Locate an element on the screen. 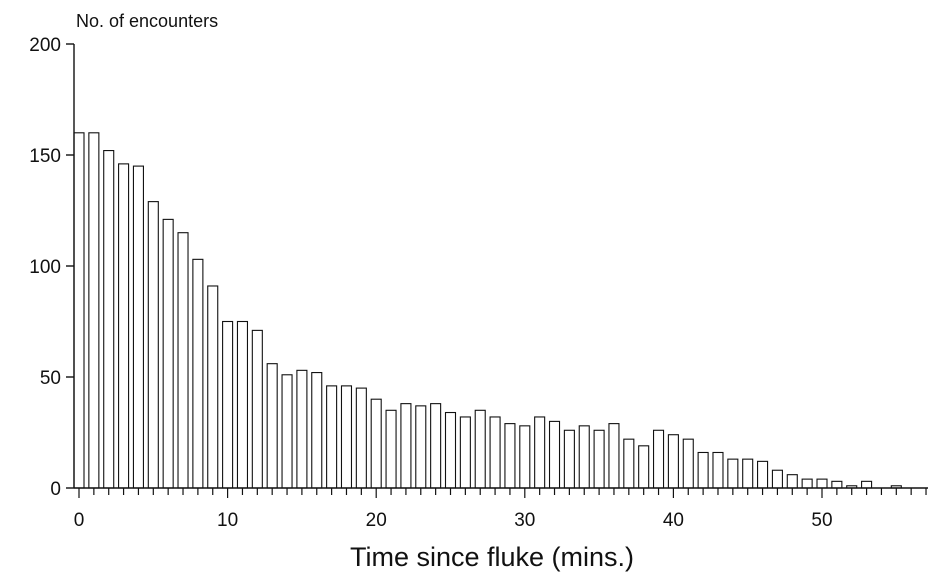 The height and width of the screenshot is (579, 931). y-tick-label: 100 is located at coordinates (45, 267).